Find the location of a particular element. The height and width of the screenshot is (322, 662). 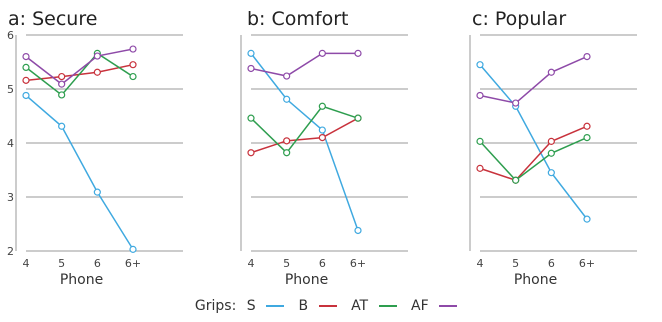

panel-b-x-axis-label: Phone is located at coordinates (306, 280).